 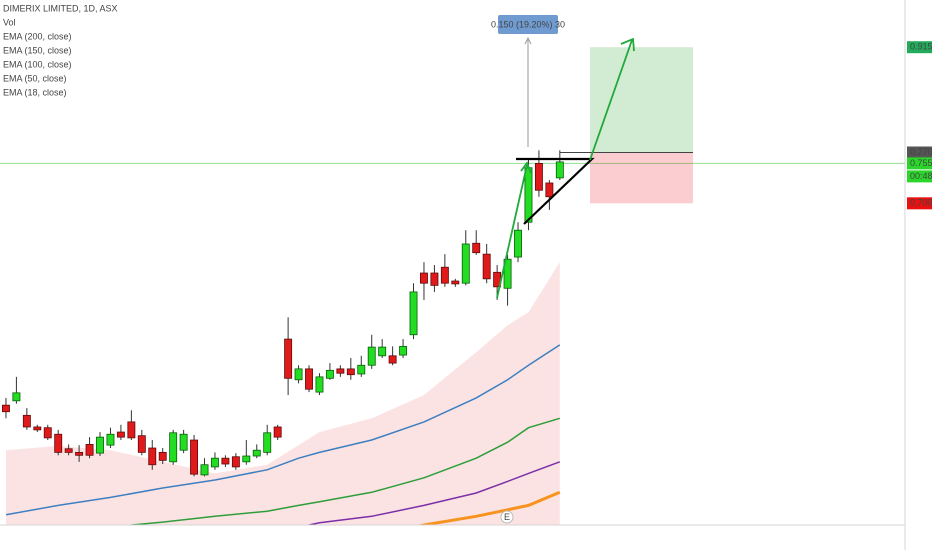 I want to click on legend-entry: EMA (18, close), so click(x=35, y=92).